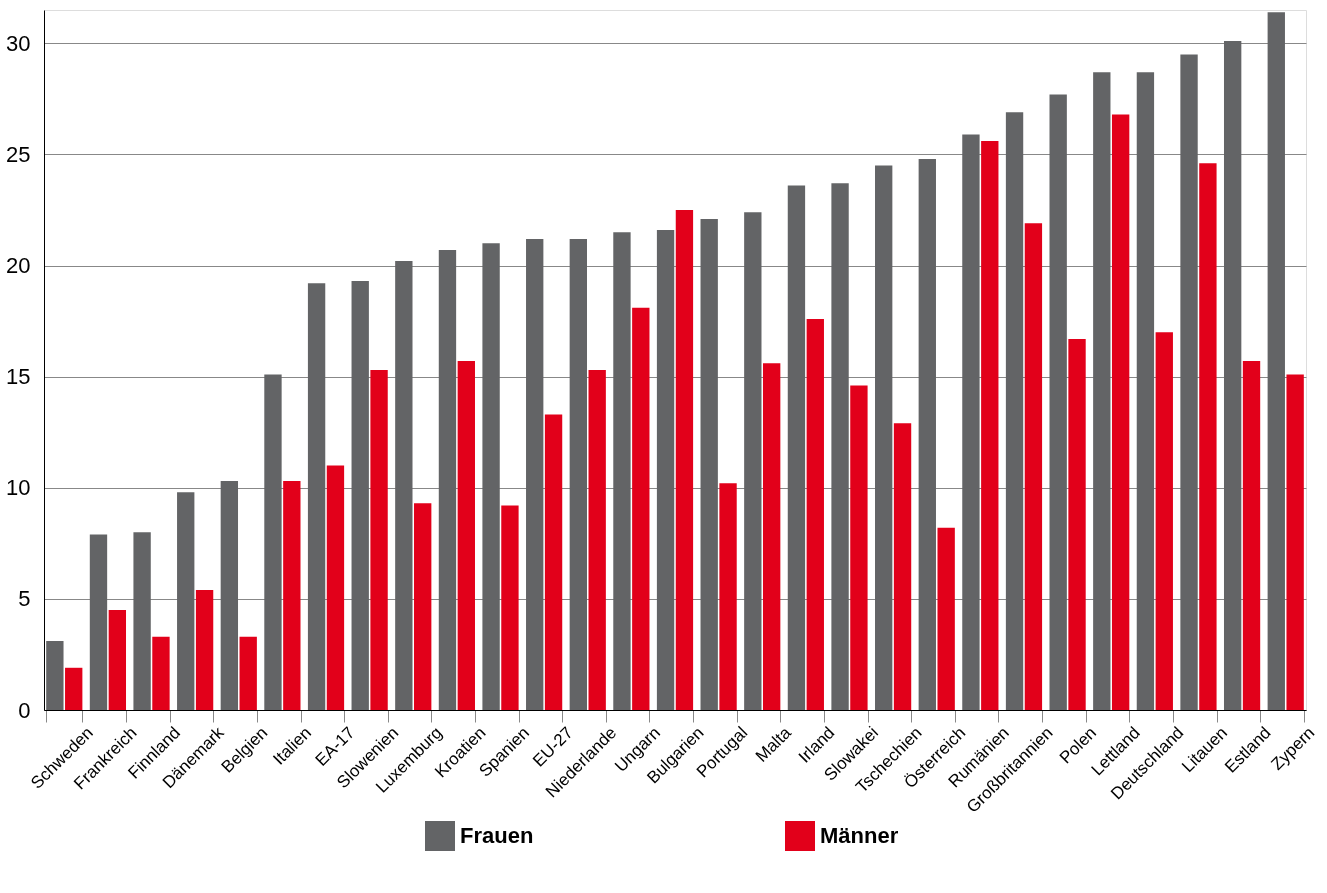 This screenshot has width=1327, height=893. Describe the element at coordinates (18, 43) in the screenshot. I see `y-tick-label: 30` at that location.